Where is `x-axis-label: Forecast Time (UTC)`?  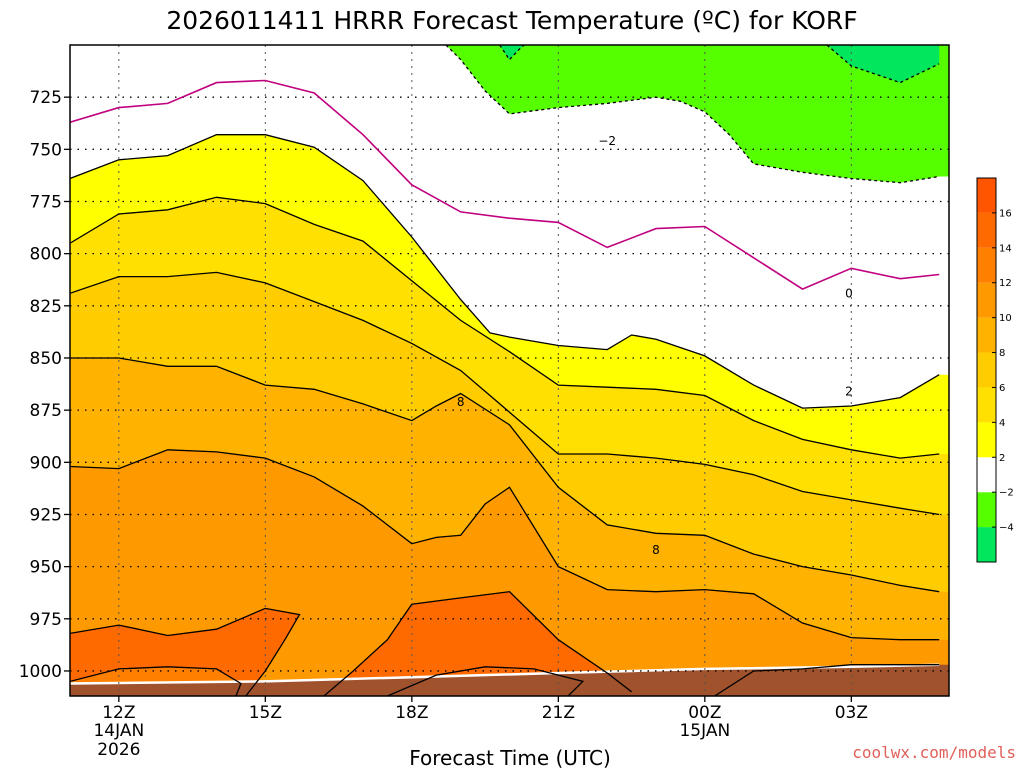 x-axis-label: Forecast Time (UTC) is located at coordinates (510, 757).